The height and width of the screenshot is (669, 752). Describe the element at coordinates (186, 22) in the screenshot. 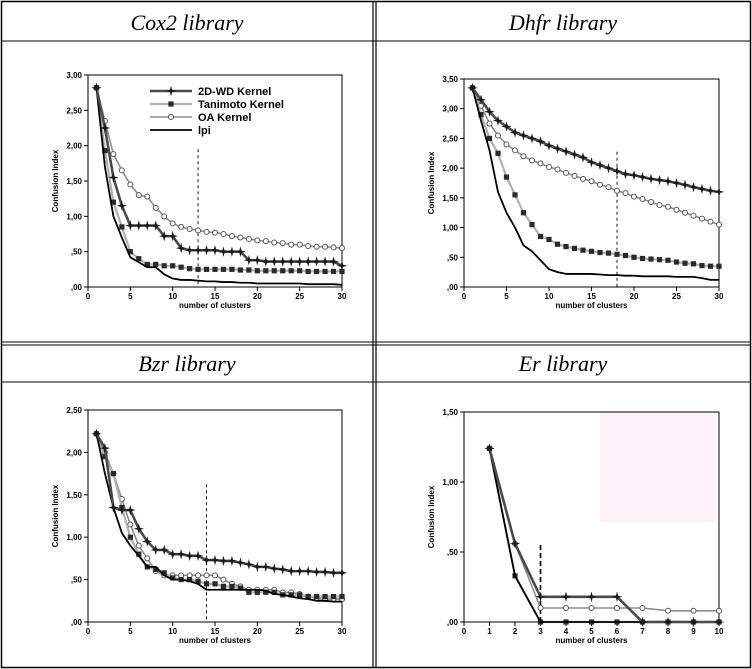

I see `panel-title-cox2: Cox2 library` at that location.